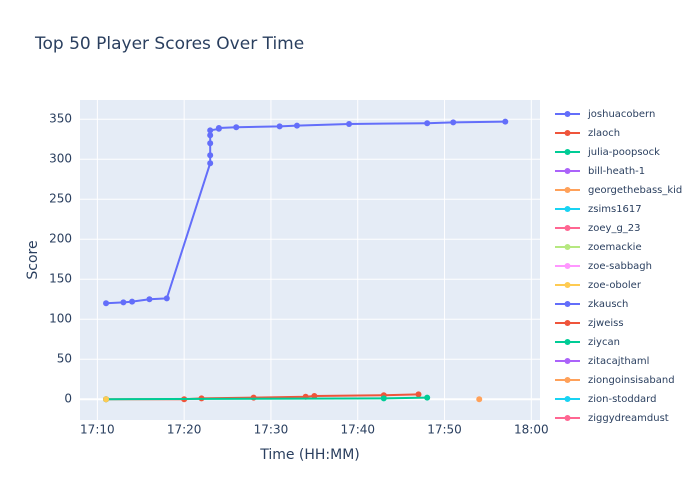 The height and width of the screenshot is (500, 700). I want to click on legend-label: zoe-sabbagh, so click(620, 266).